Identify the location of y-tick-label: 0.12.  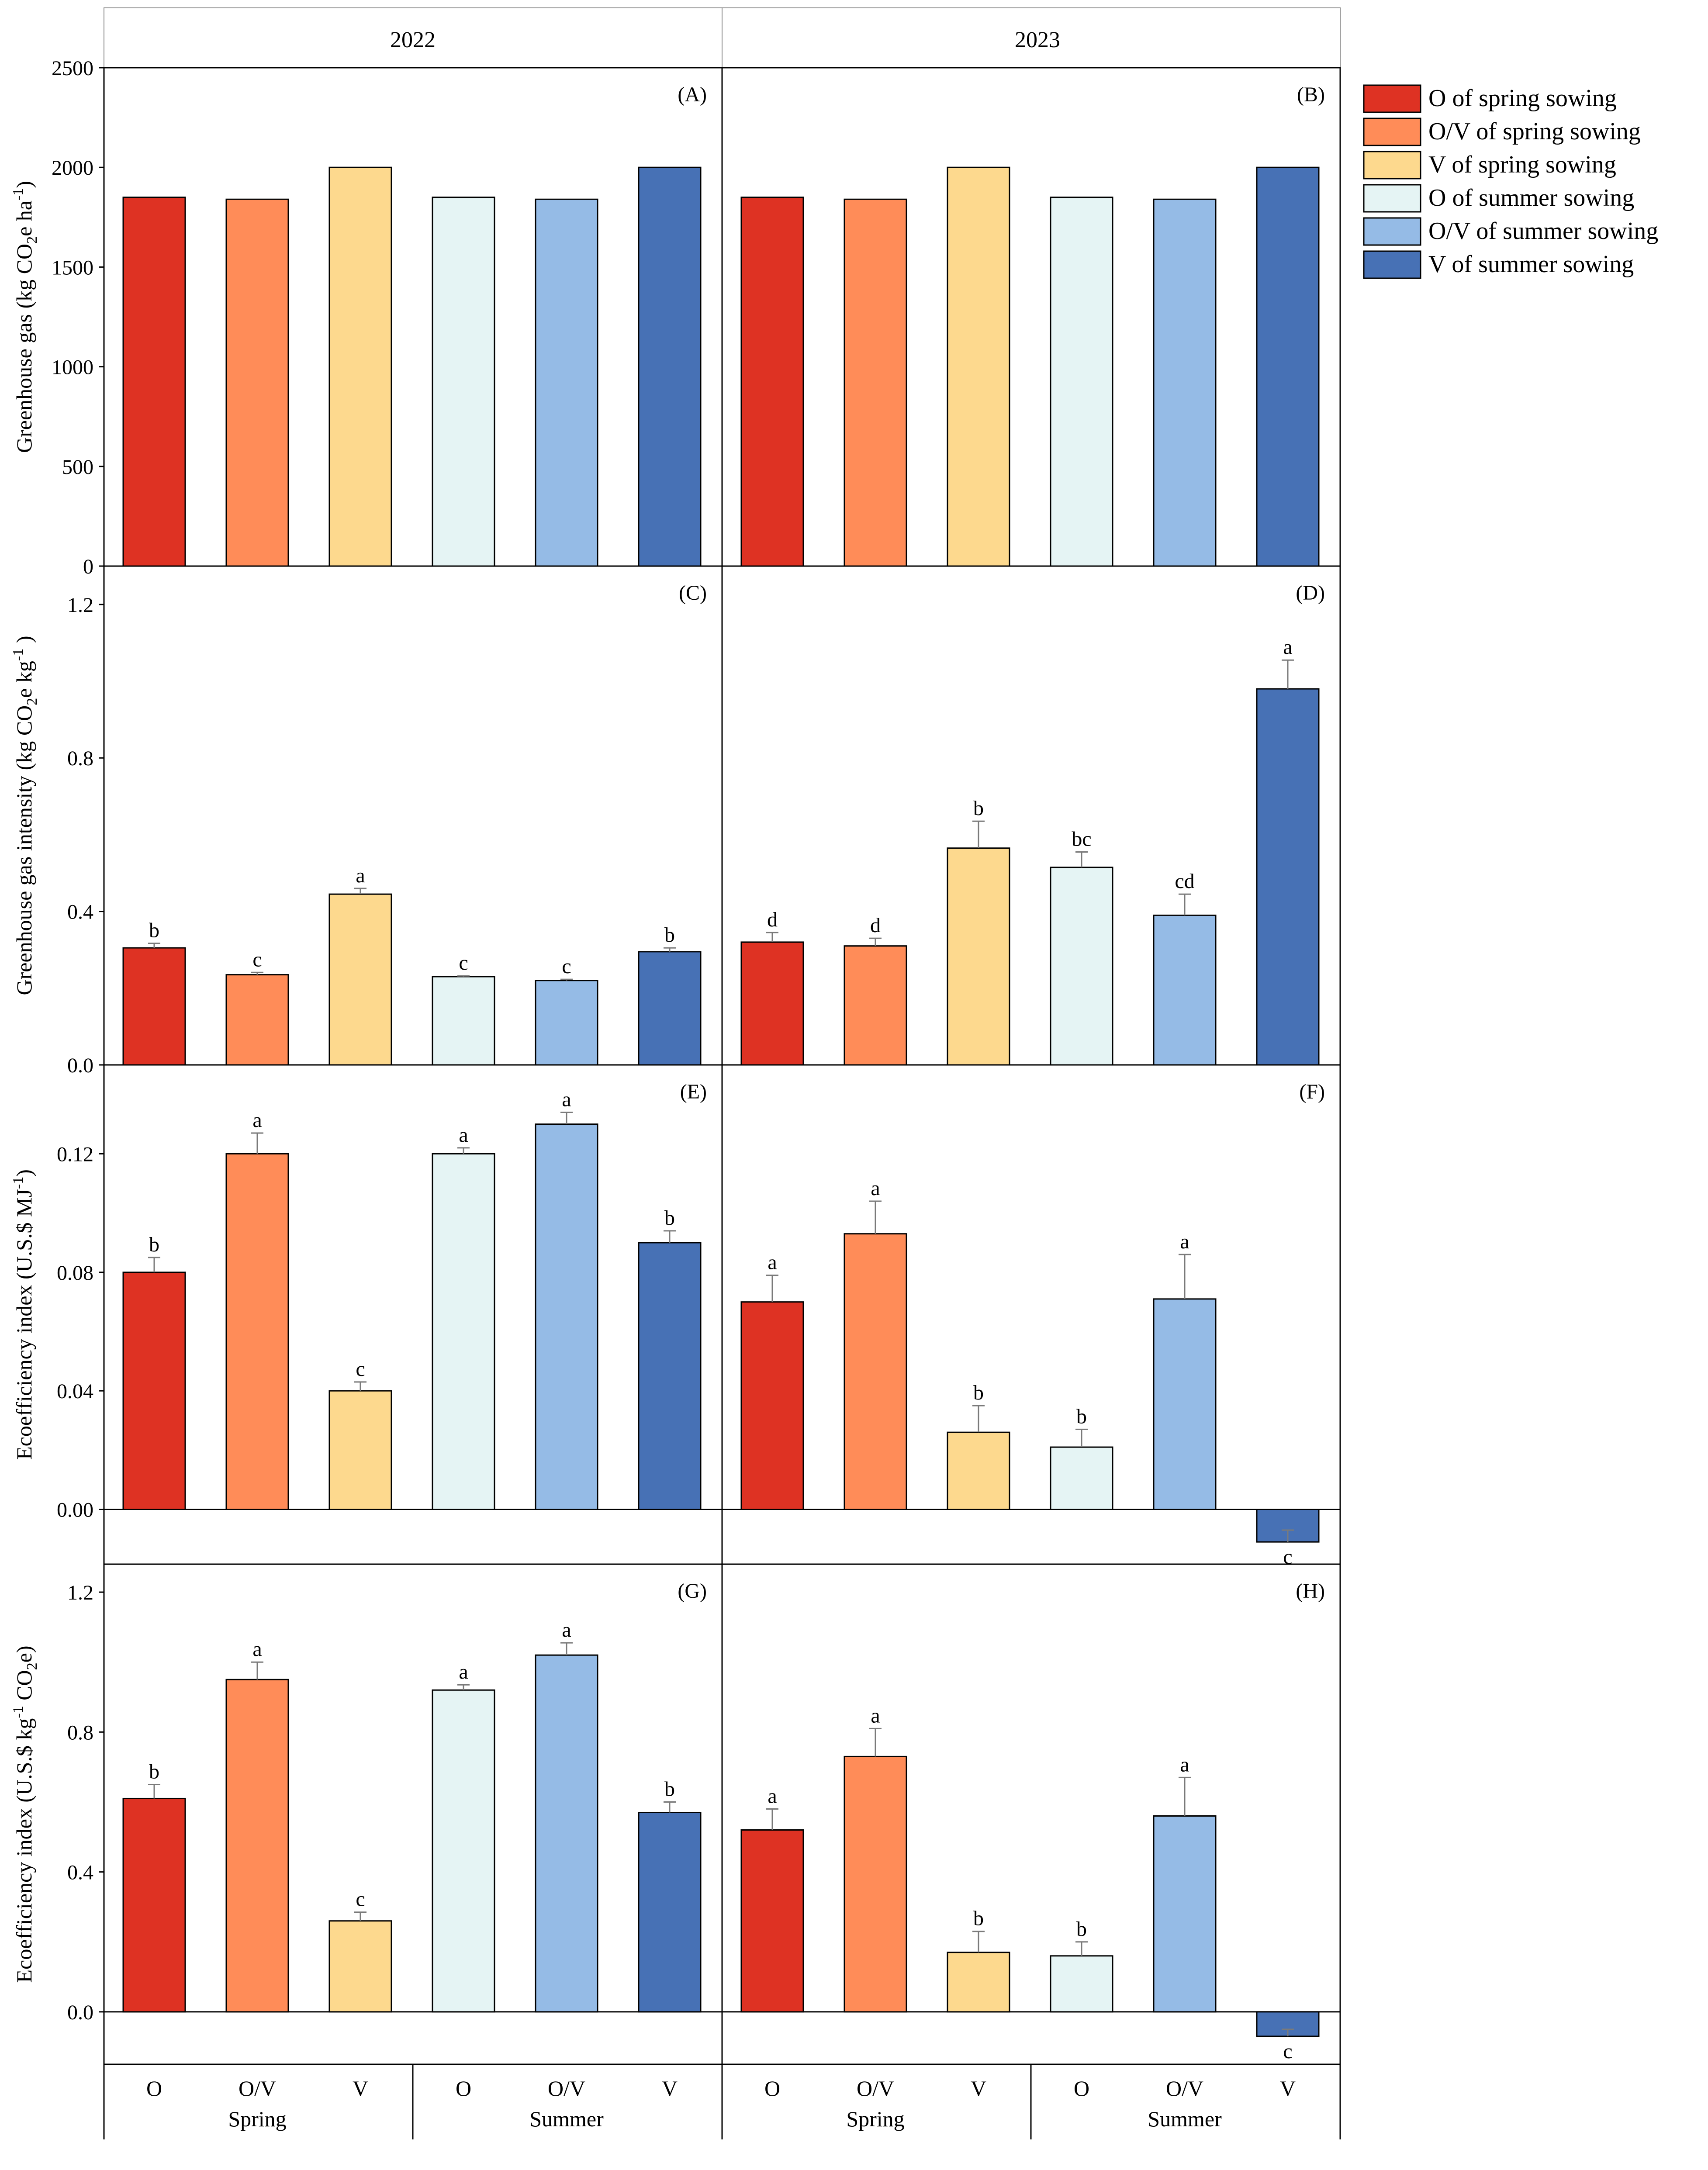
(75, 1154).